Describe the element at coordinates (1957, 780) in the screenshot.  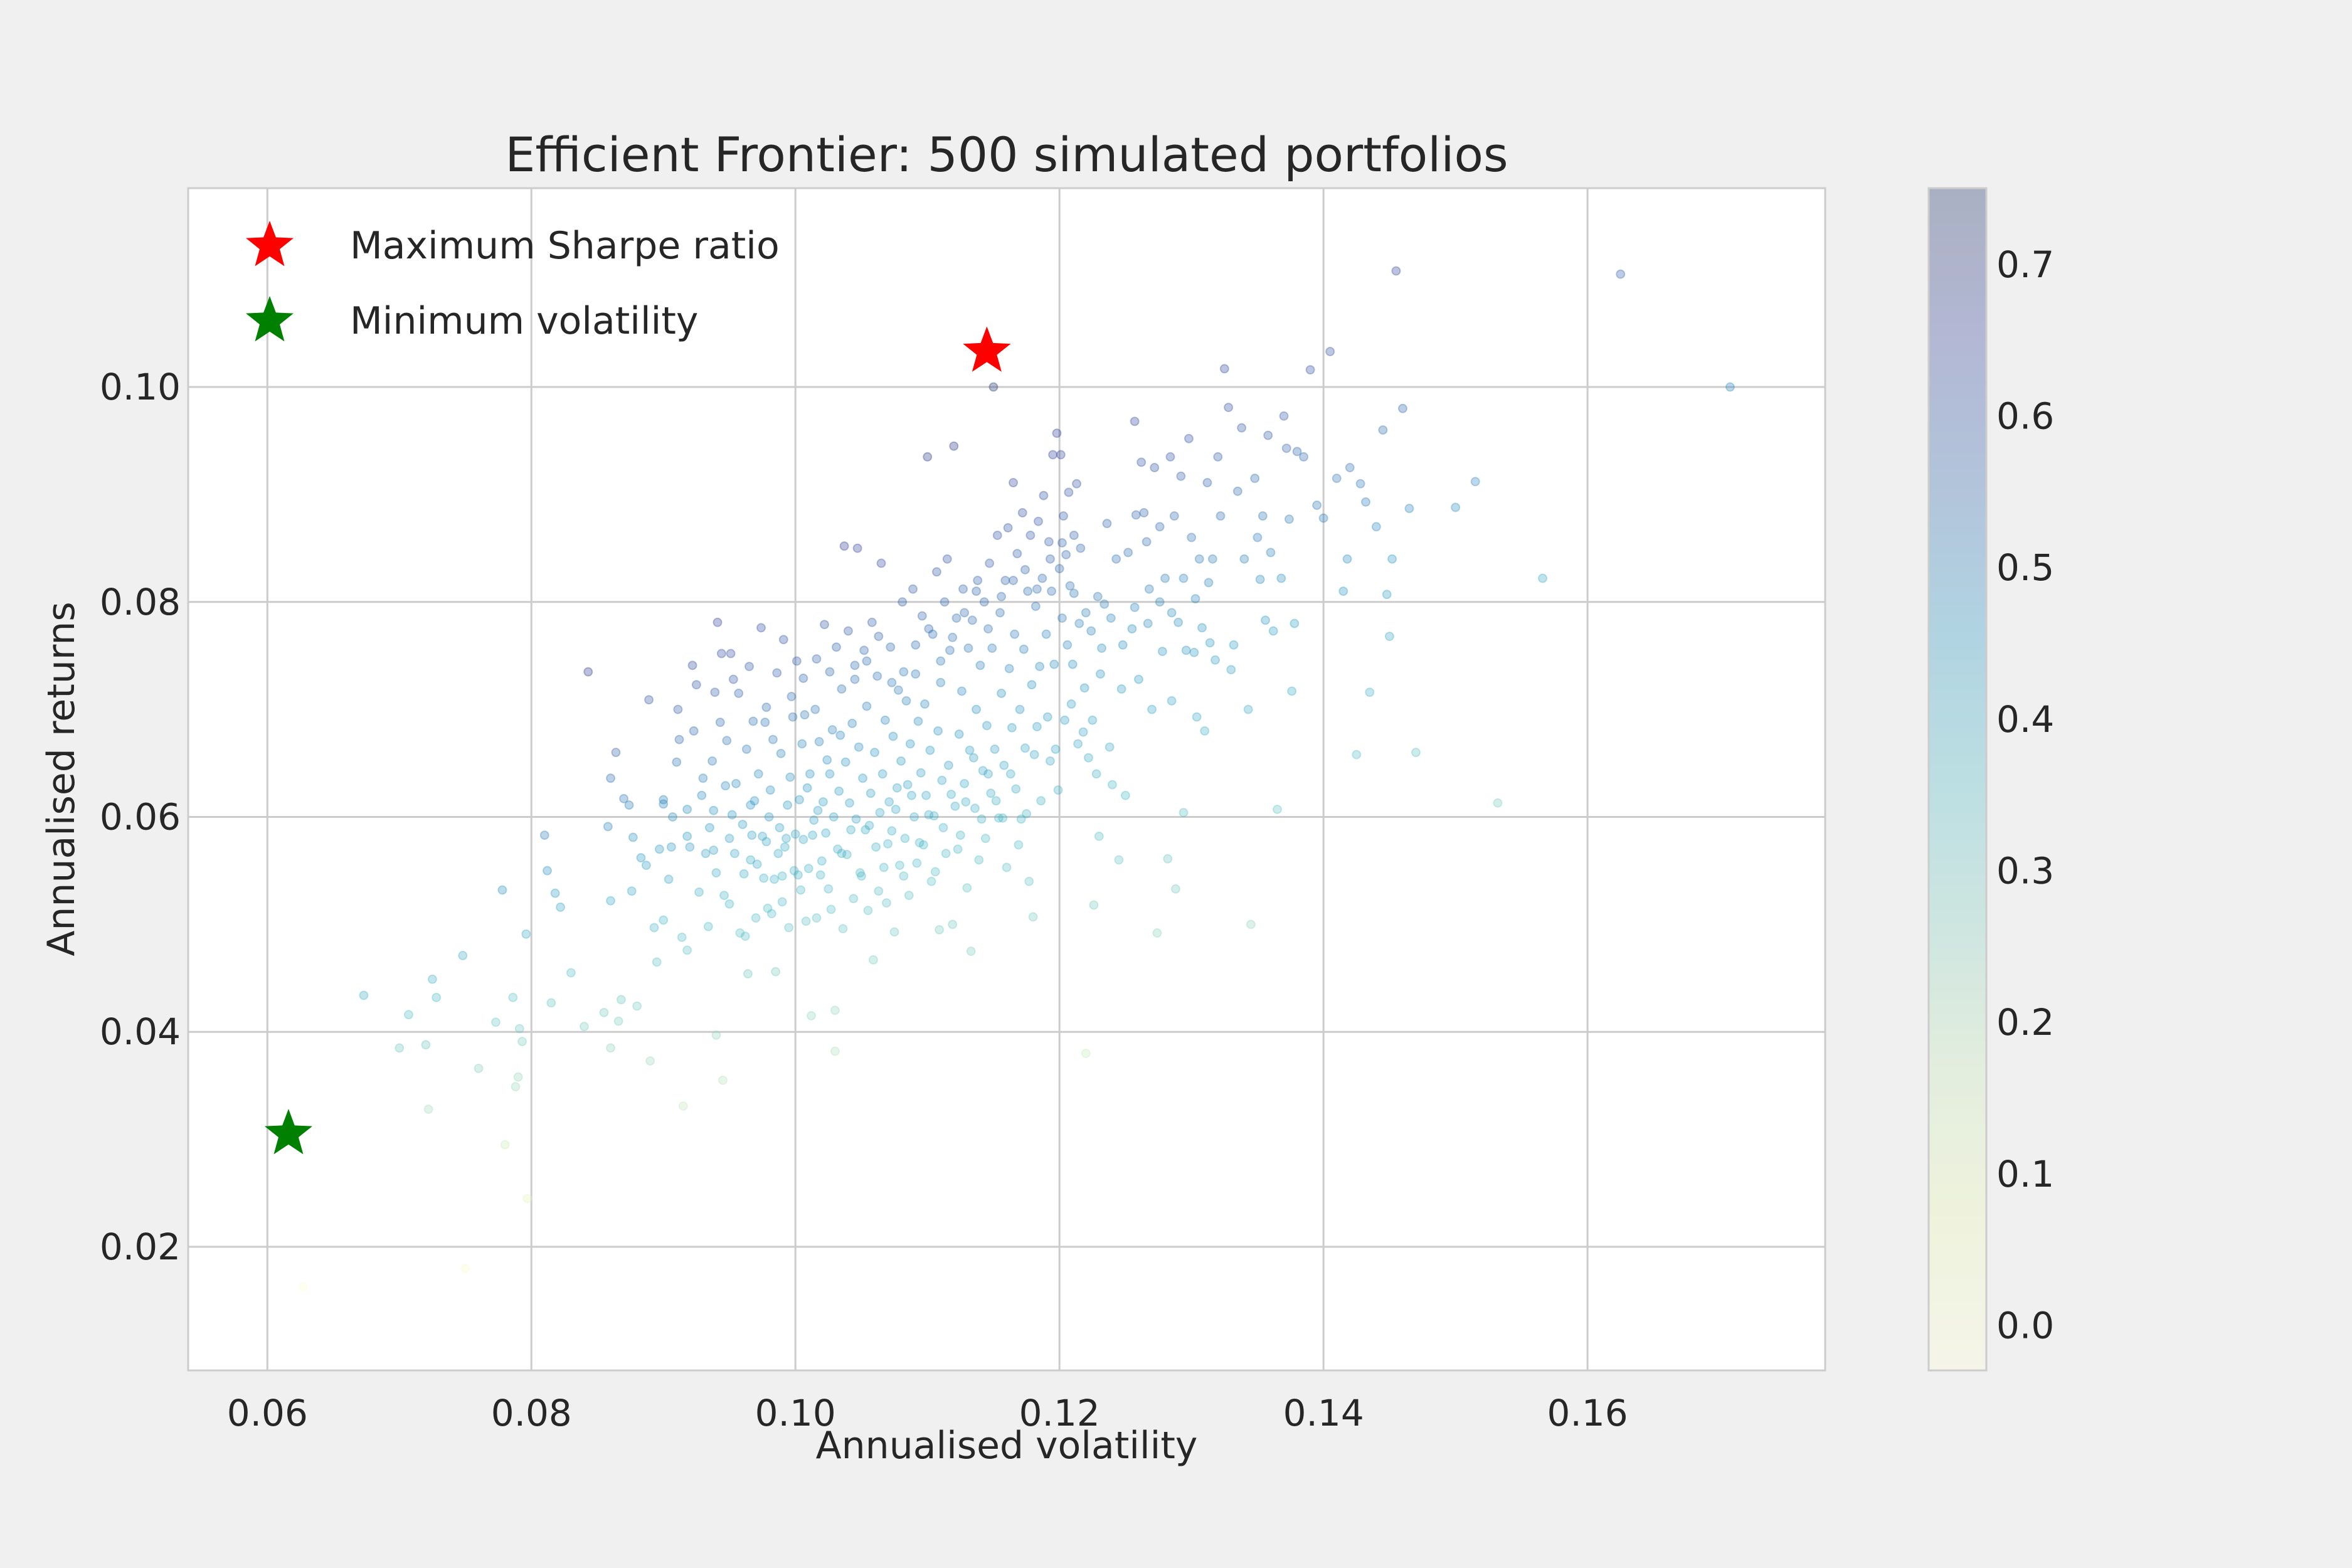
I see `colorbar-gradient` at that location.